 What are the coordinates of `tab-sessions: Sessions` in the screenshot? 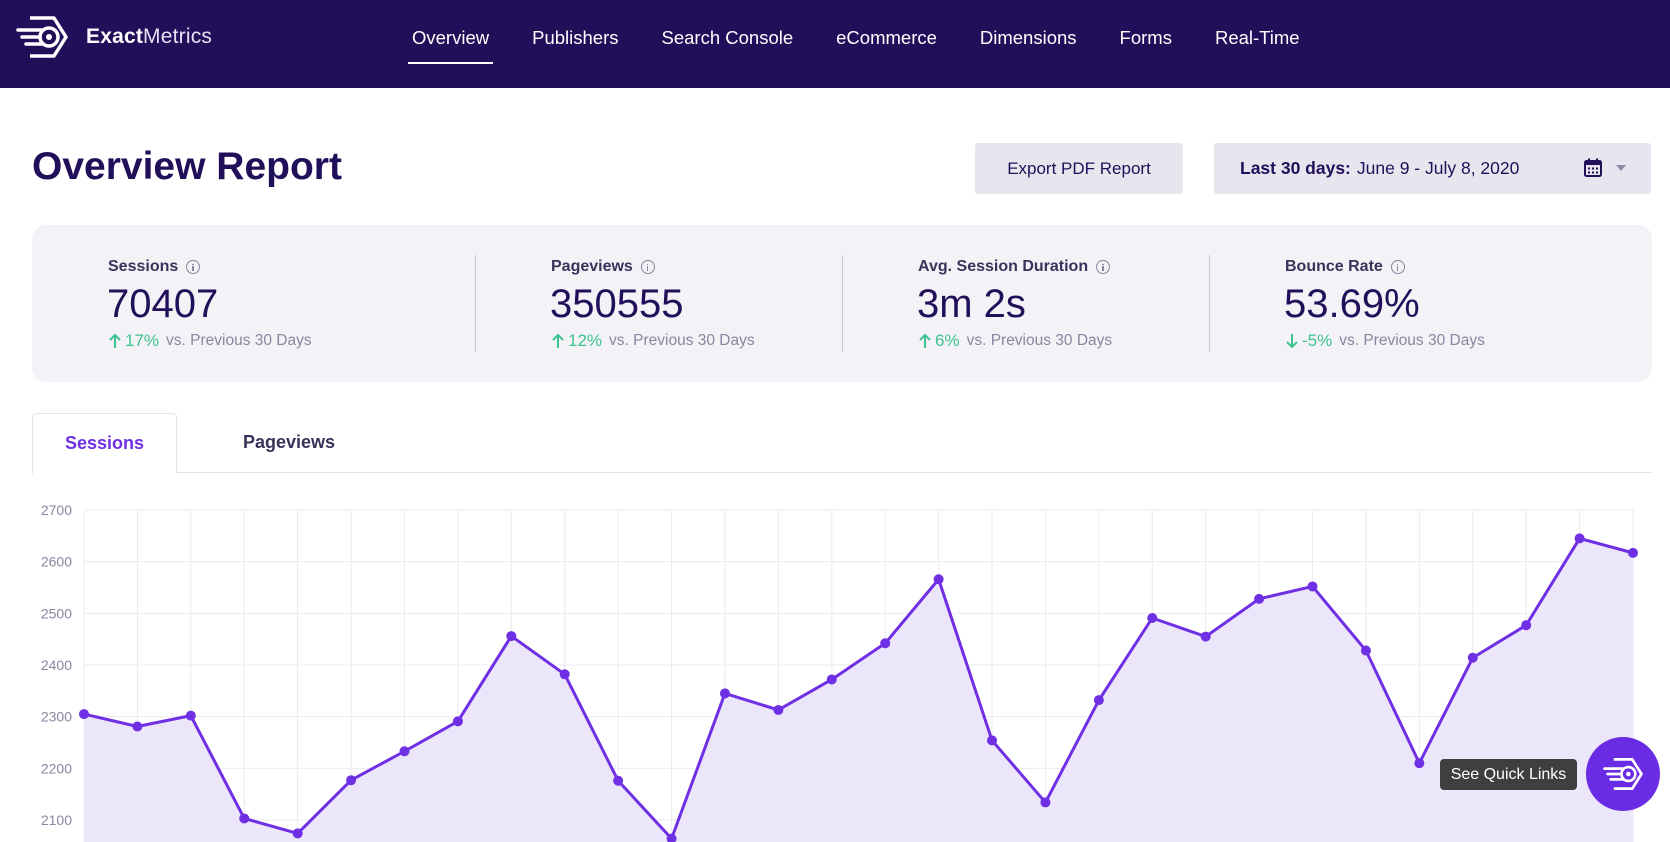 It's located at (104, 443).